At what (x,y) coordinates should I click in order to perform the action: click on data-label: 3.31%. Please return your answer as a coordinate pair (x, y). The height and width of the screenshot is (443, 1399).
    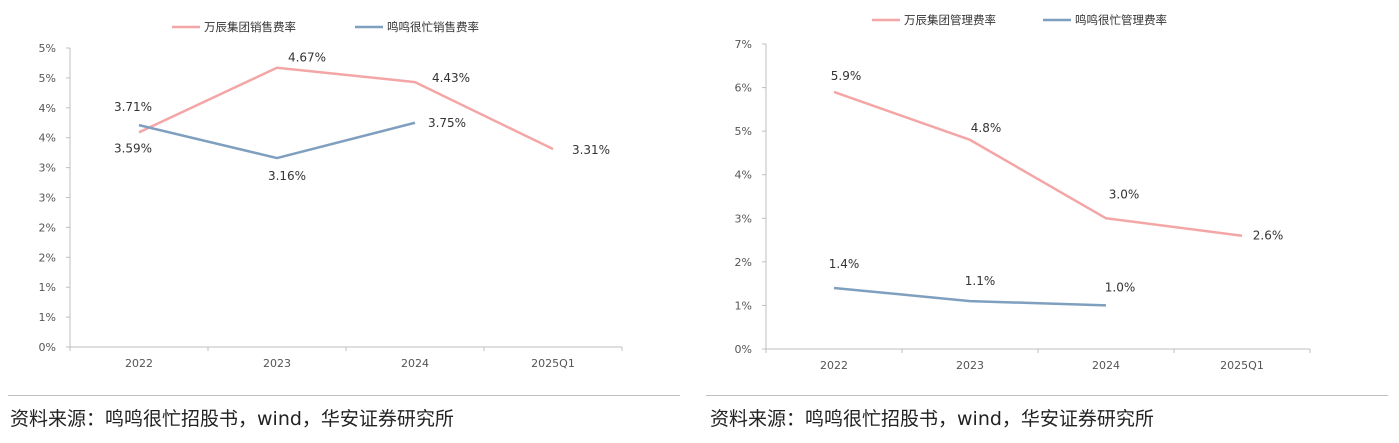
    Looking at the image, I should click on (591, 150).